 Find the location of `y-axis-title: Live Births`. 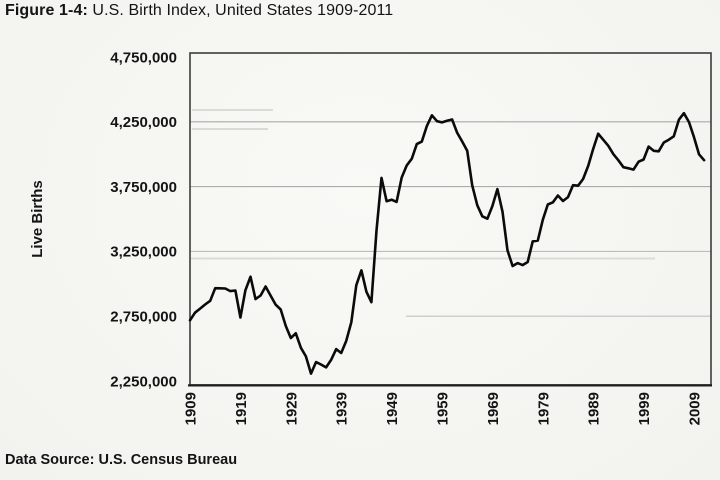

y-axis-title: Live Births is located at coordinates (37, 219).